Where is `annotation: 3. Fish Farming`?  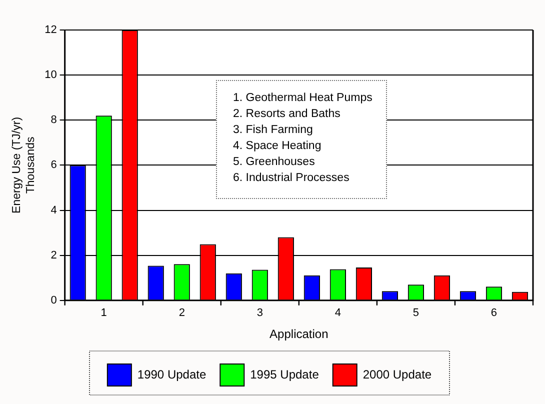
annotation: 3. Fish Farming is located at coordinates (273, 130).